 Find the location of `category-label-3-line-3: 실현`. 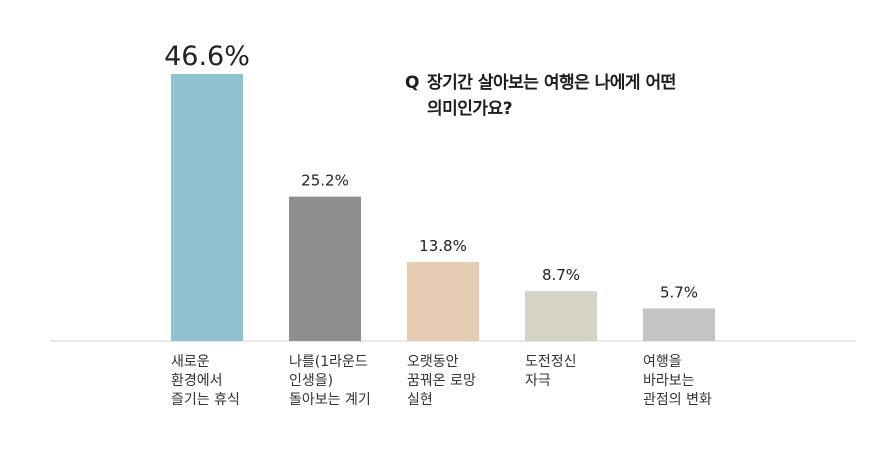

category-label-3-line-3: 실현 is located at coordinates (420, 400).